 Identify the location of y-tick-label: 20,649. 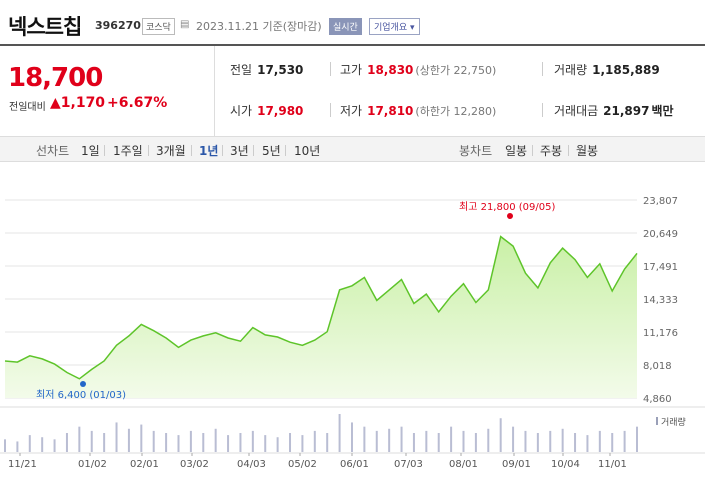
(660, 234).